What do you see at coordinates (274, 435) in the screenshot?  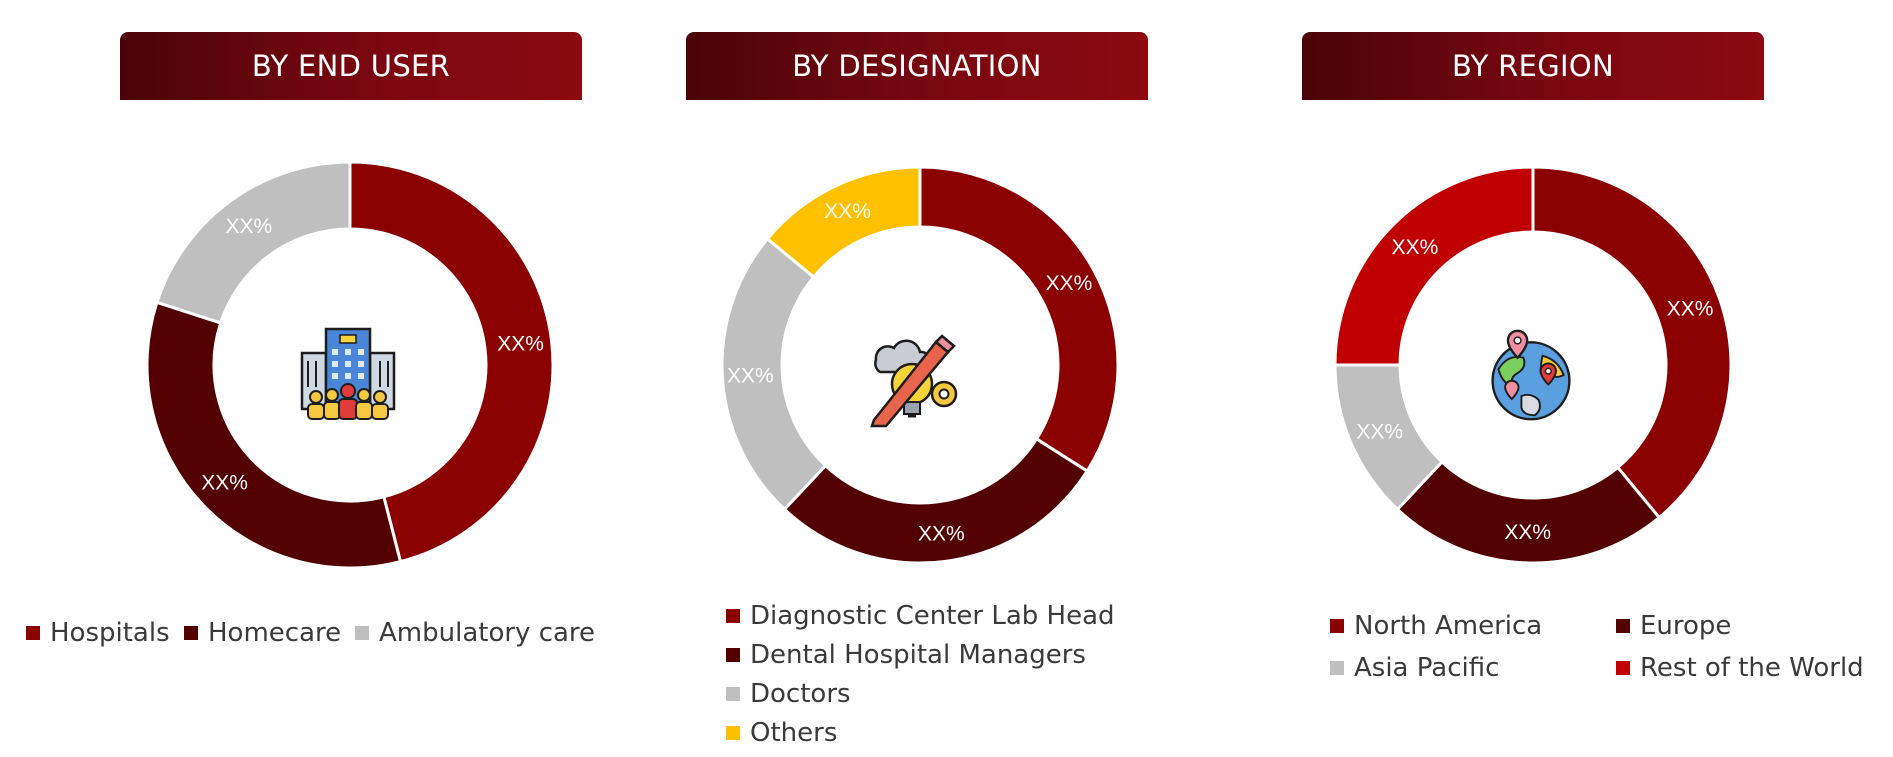 I see `donut-segment-homecare` at bounding box center [274, 435].